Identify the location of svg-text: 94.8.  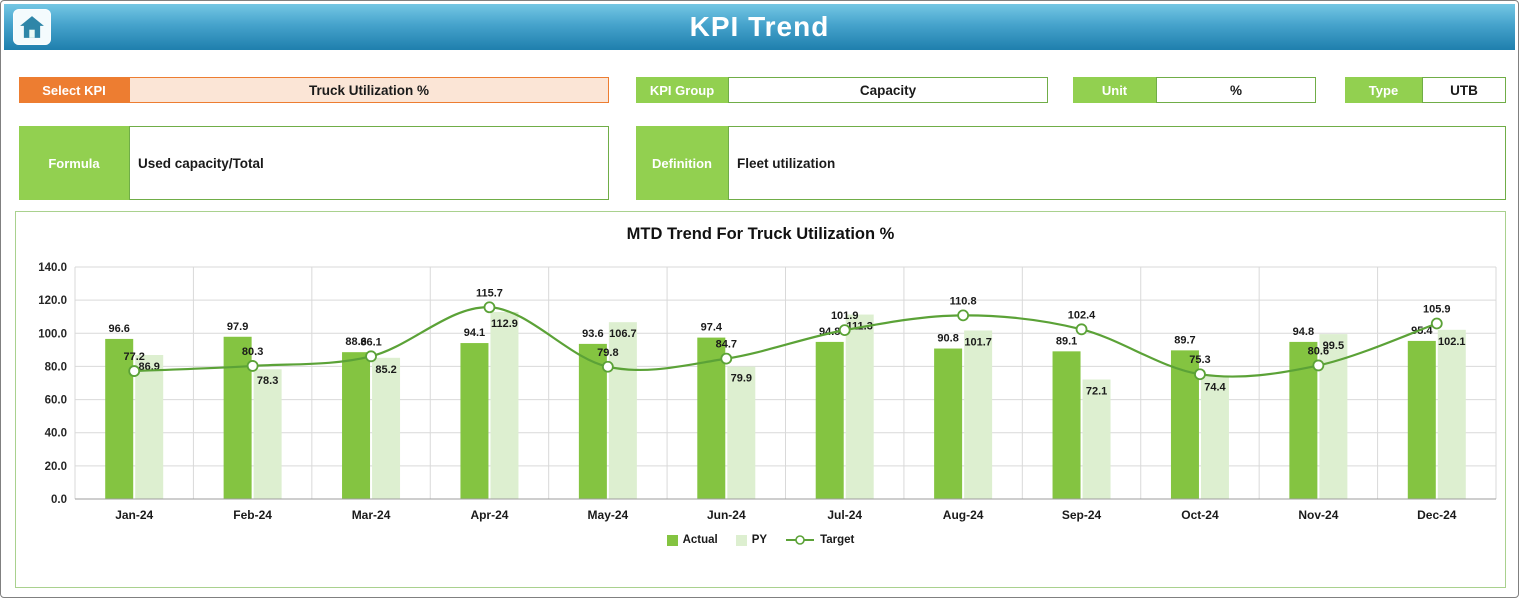
(1303, 332).